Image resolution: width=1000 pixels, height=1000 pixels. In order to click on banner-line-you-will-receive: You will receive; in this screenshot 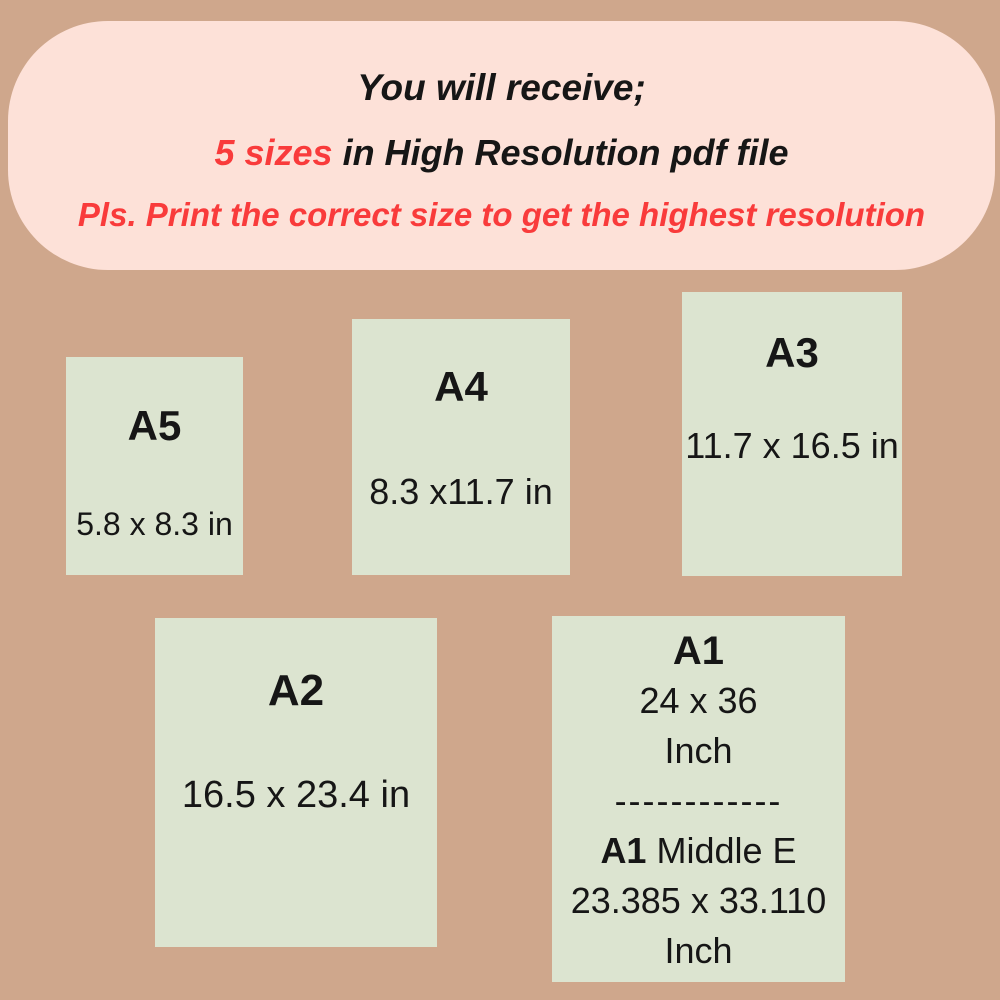, I will do `click(501, 87)`.